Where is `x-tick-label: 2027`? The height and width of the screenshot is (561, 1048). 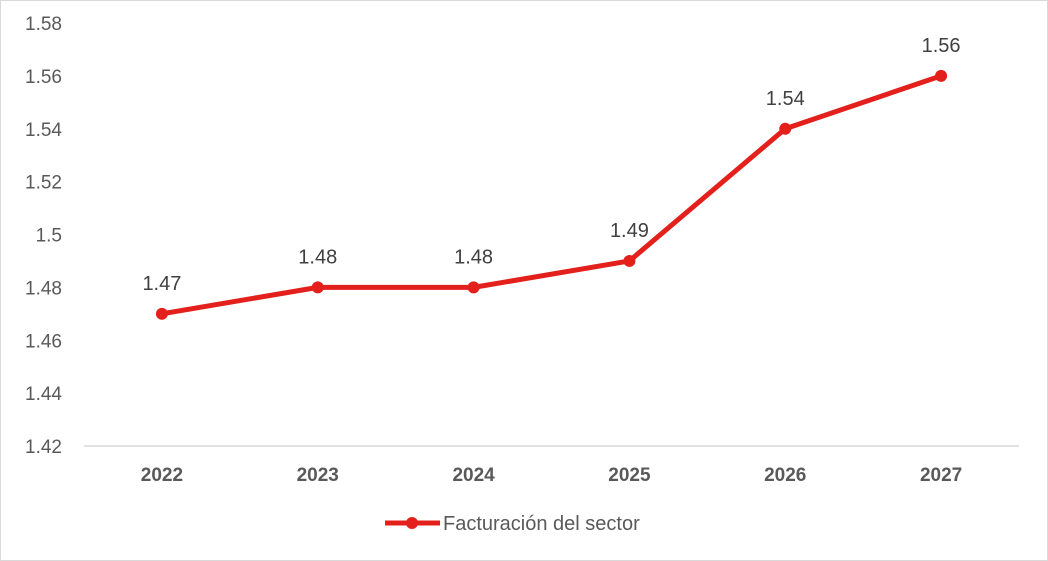
x-tick-label: 2027 is located at coordinates (941, 475).